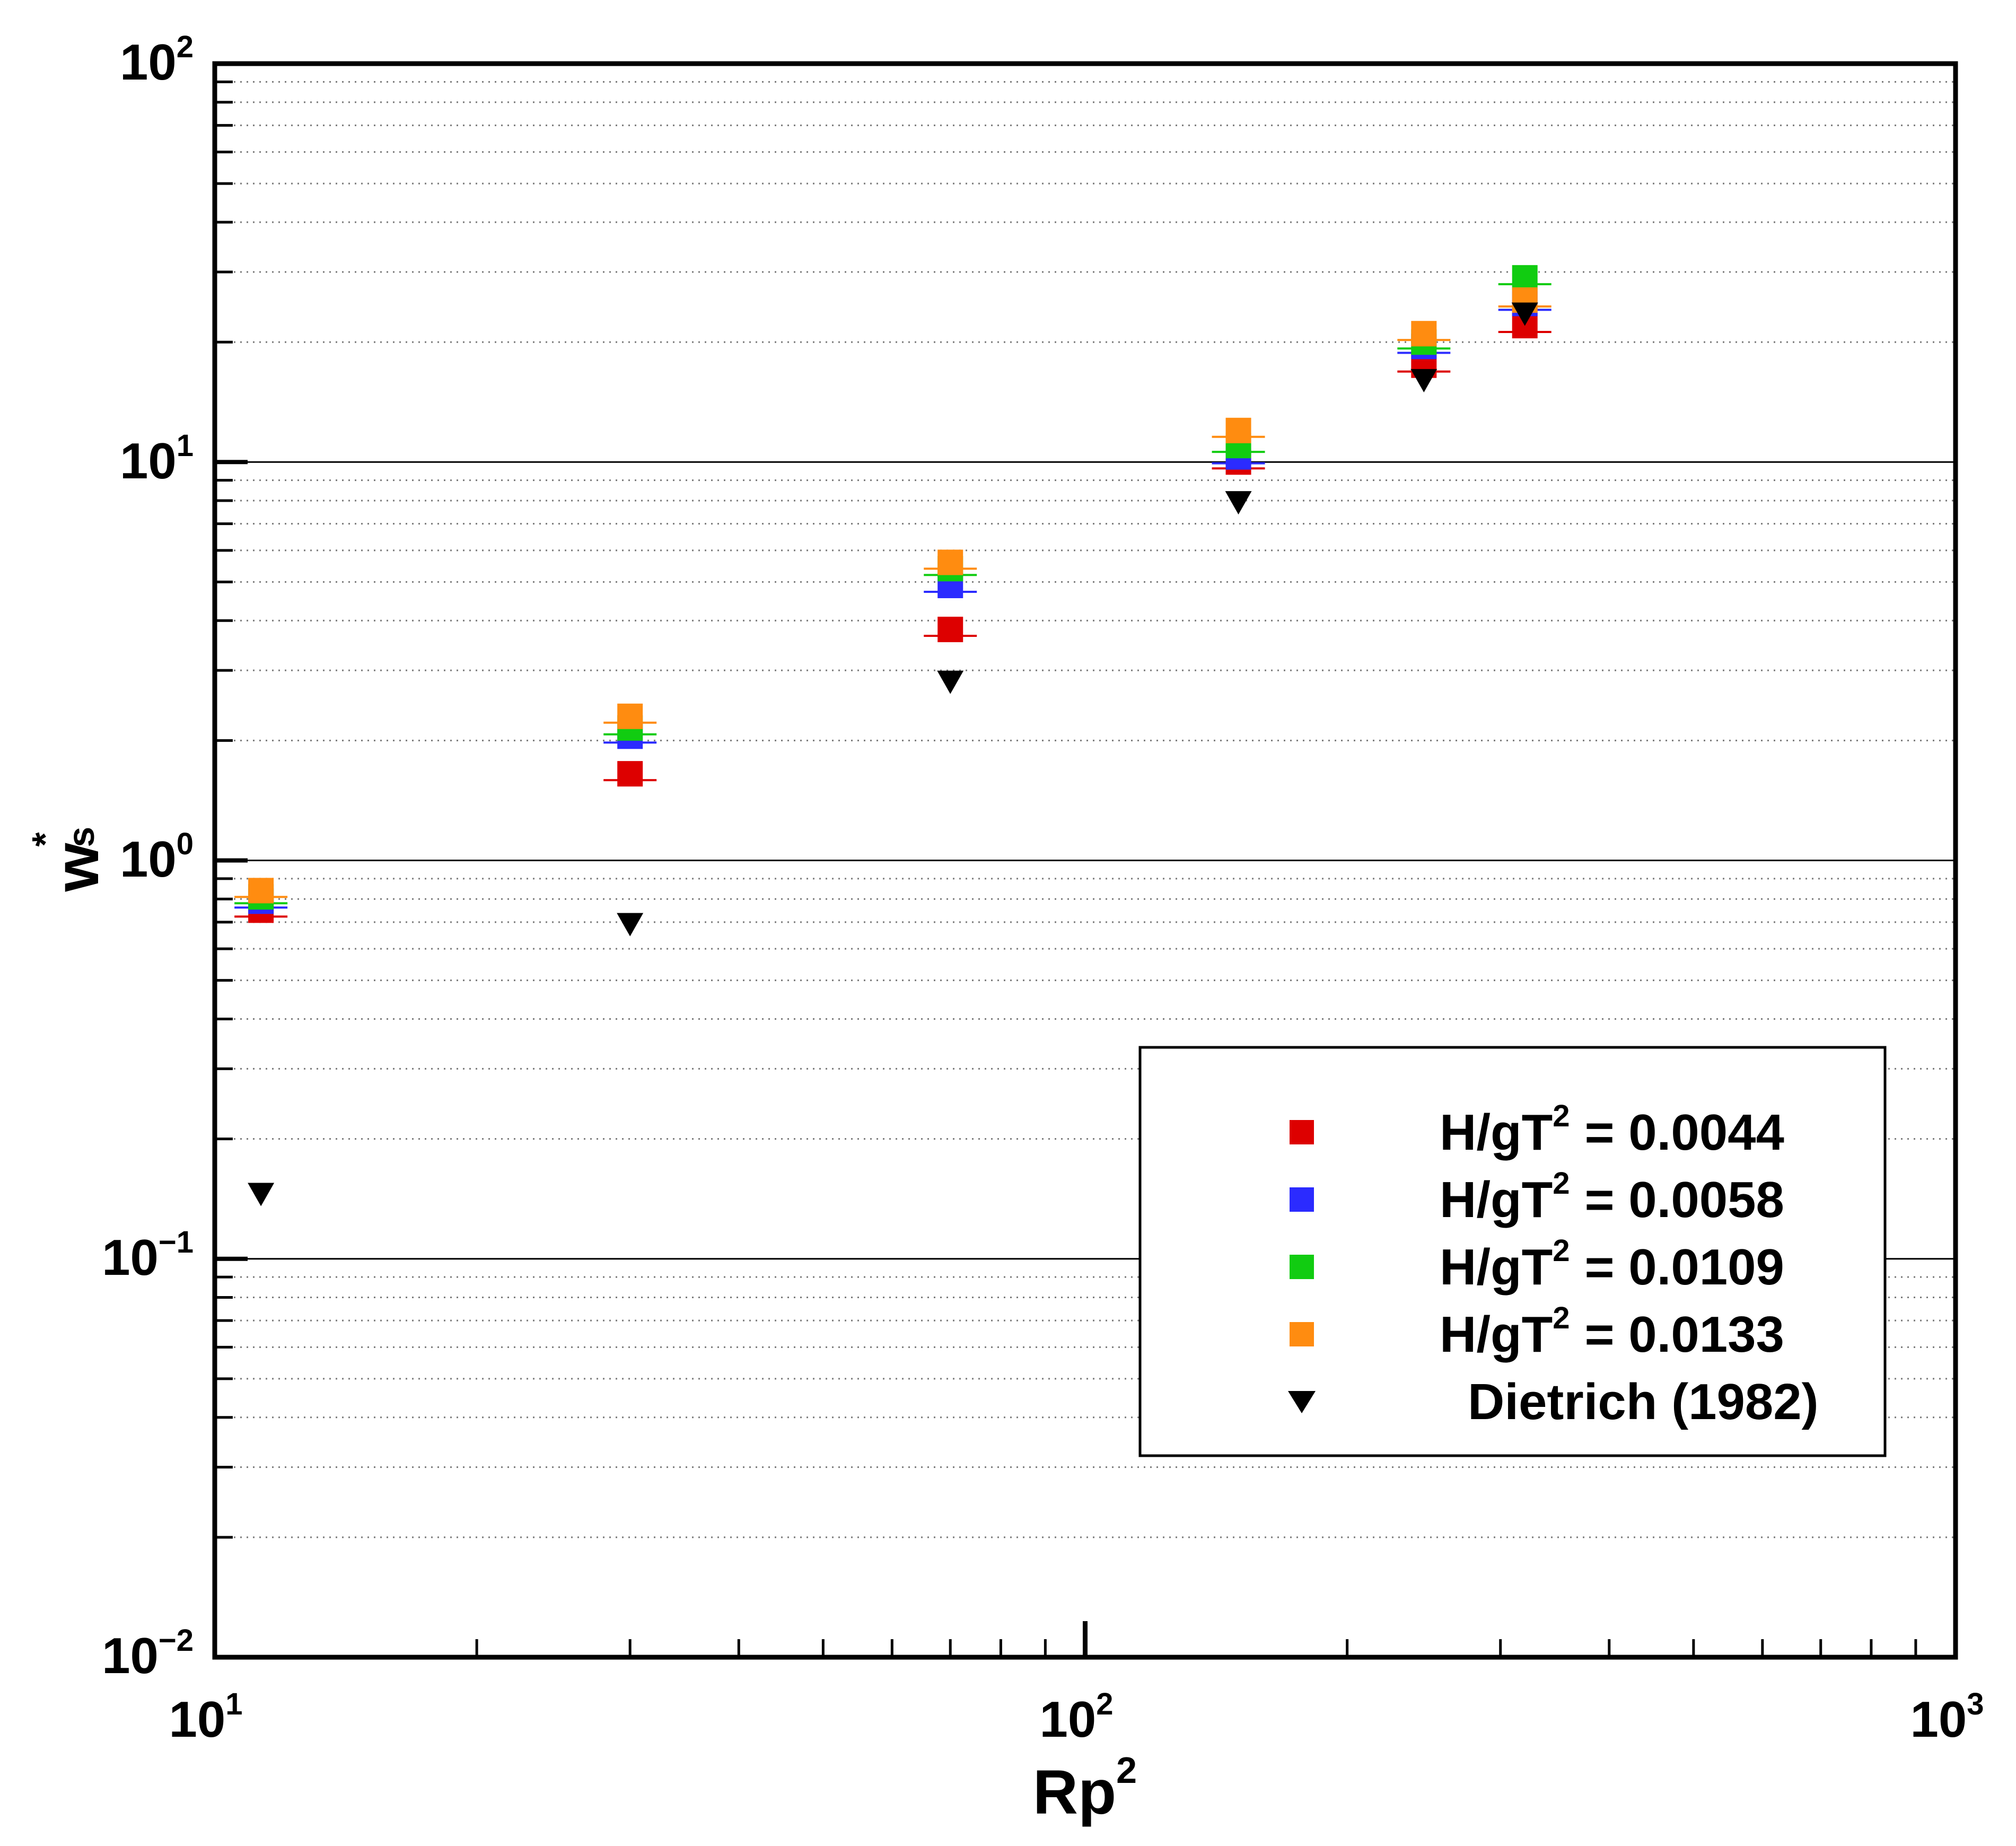 This screenshot has width=2016, height=1846. Describe the element at coordinates (1612, 1197) in the screenshot. I see `legend-entry-label: H/gT2 = 0.0058` at that location.